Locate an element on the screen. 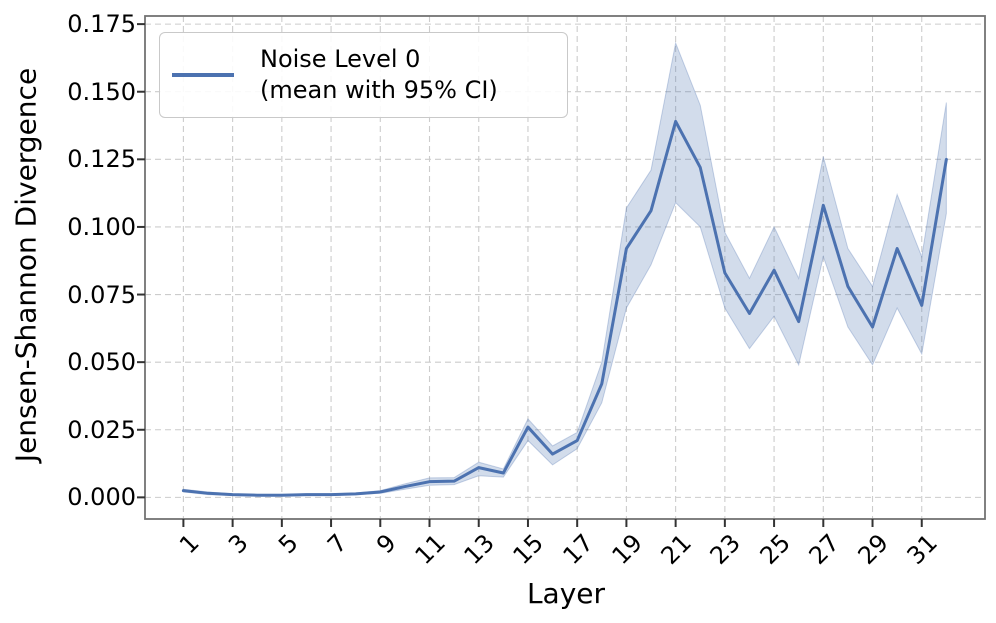  legend: Noise Level 0 (mean with 95% CI) is located at coordinates (363, 75).